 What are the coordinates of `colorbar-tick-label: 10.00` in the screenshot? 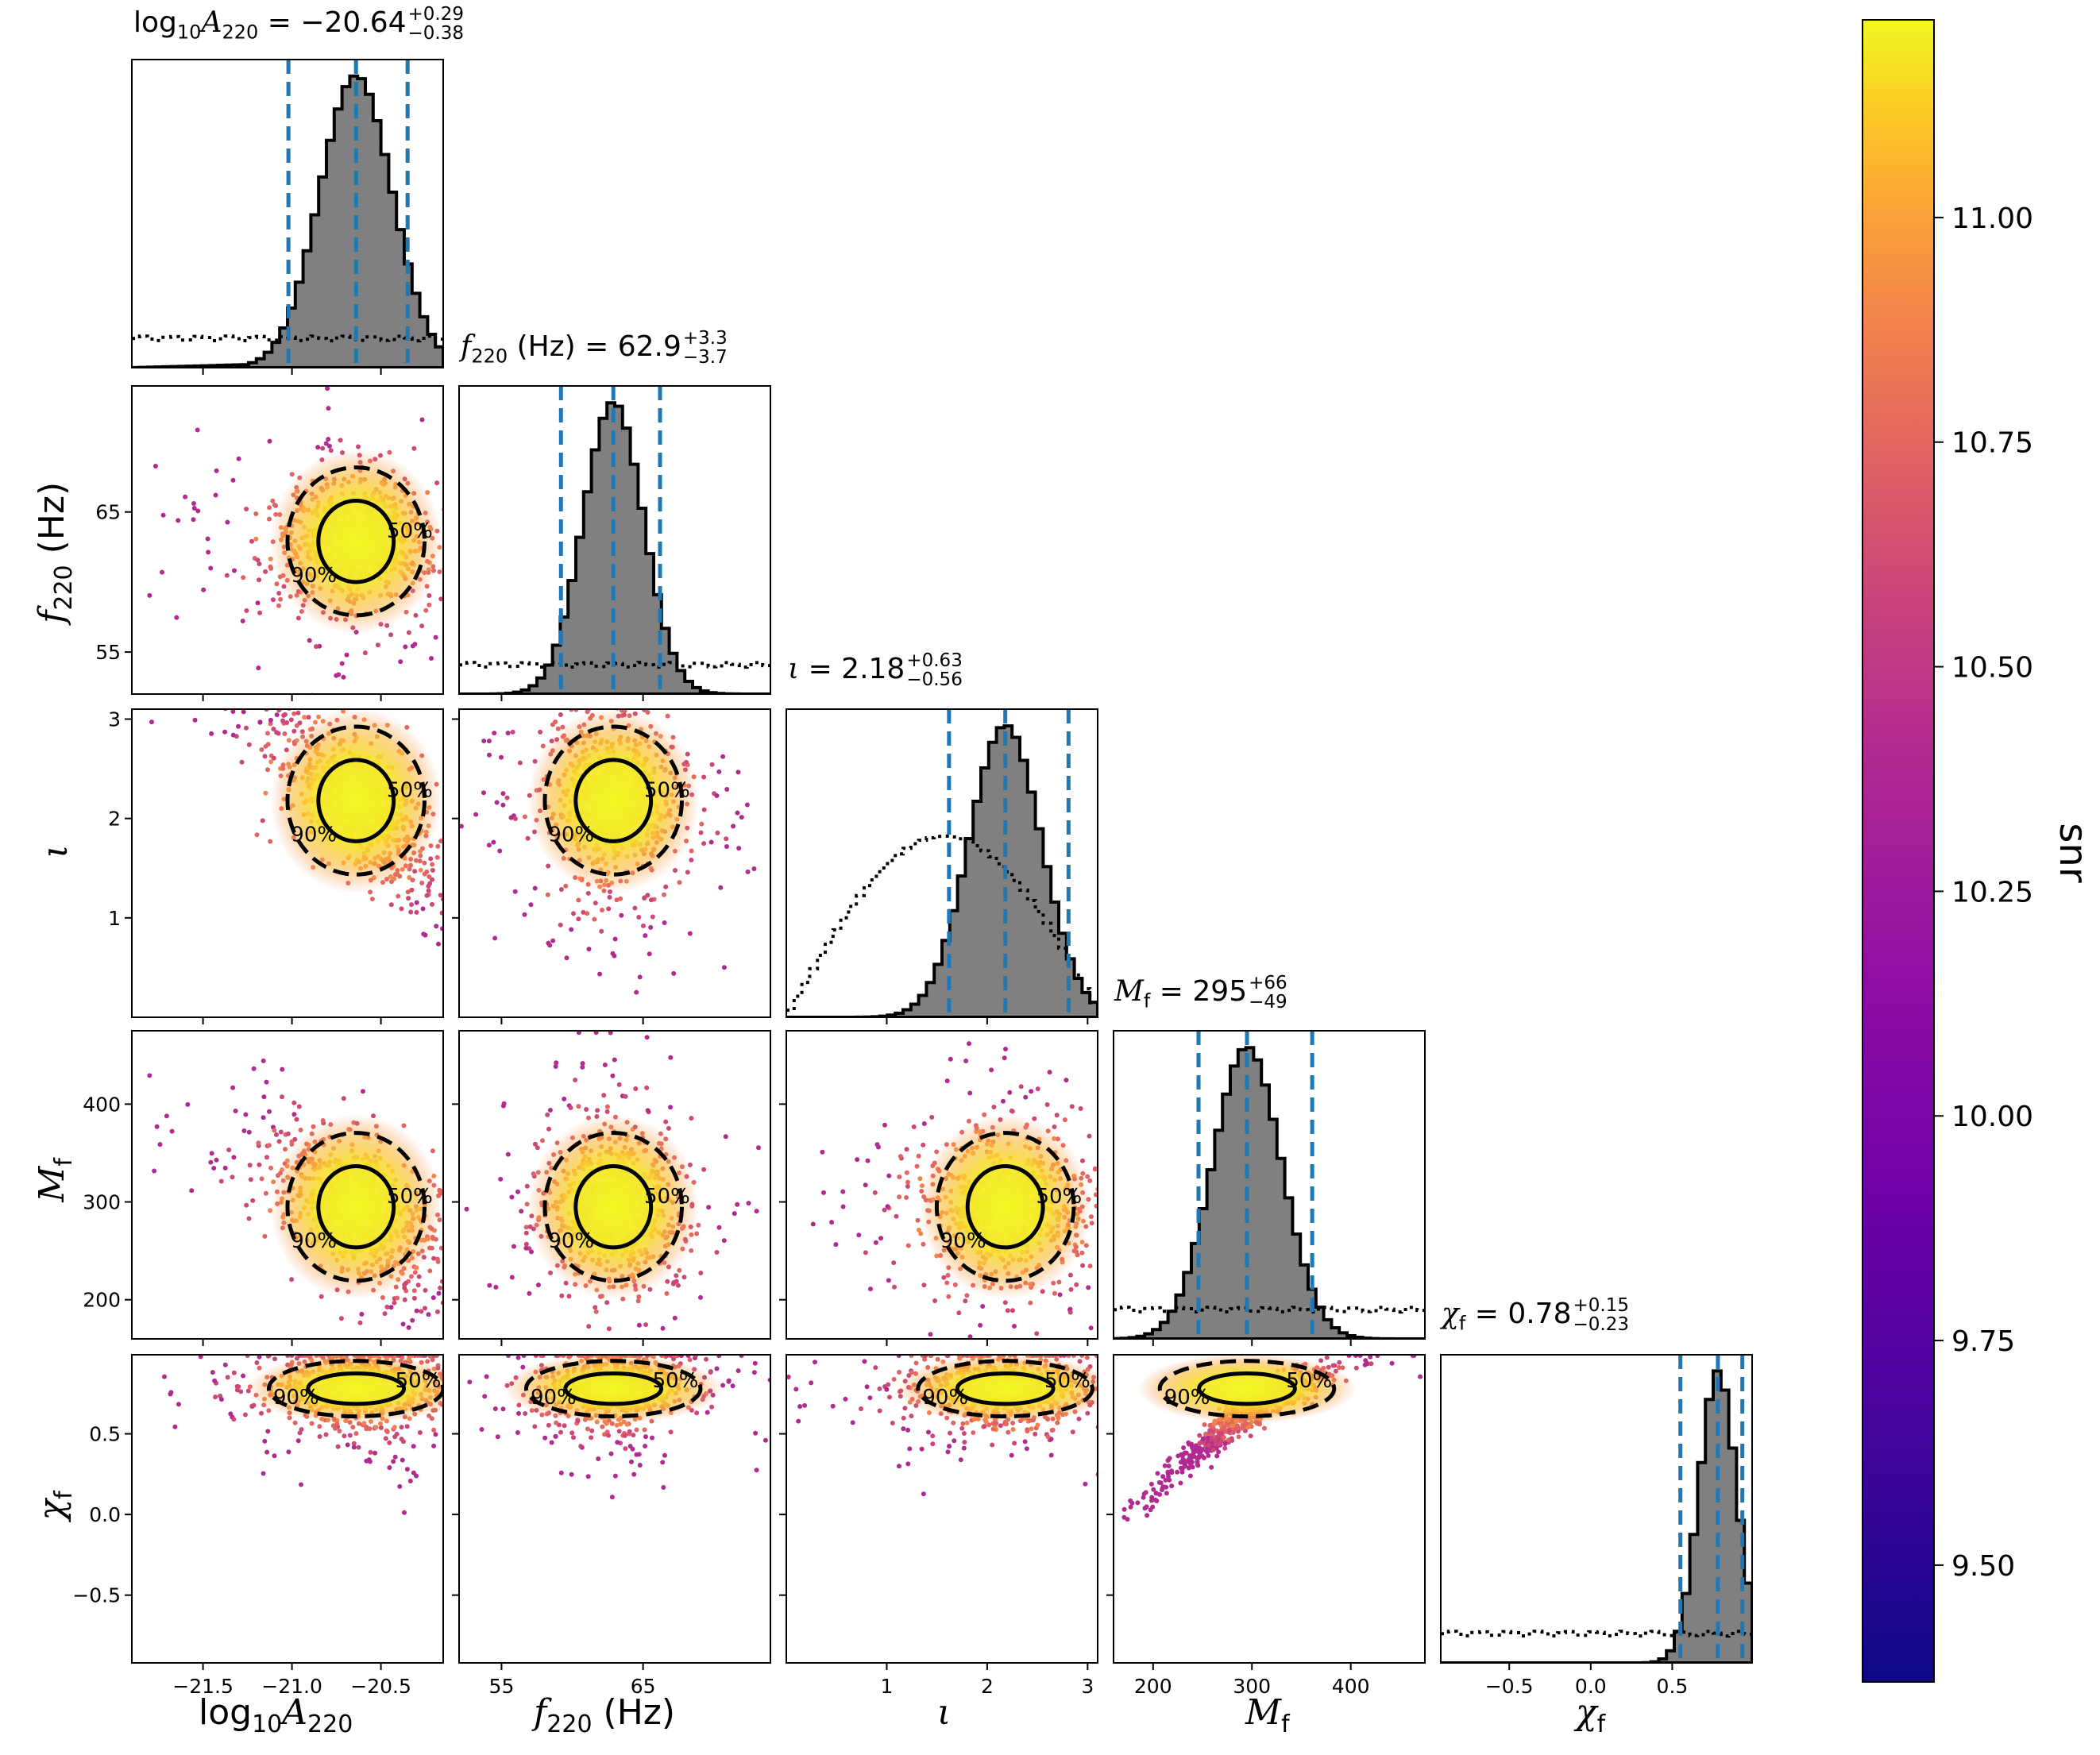 It's located at (1992, 1117).